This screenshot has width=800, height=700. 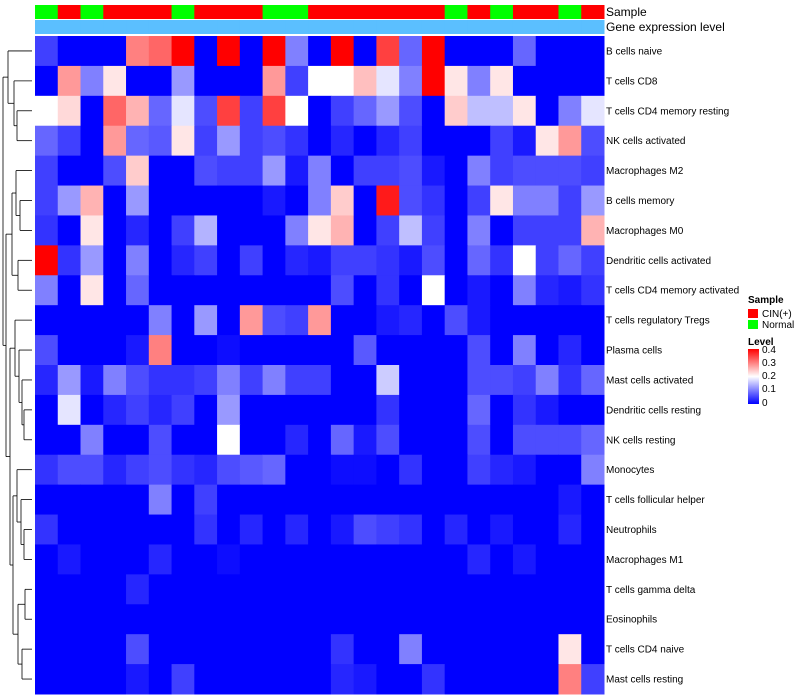 What do you see at coordinates (17, 365) in the screenshot?
I see `row-dendrogram` at bounding box center [17, 365].